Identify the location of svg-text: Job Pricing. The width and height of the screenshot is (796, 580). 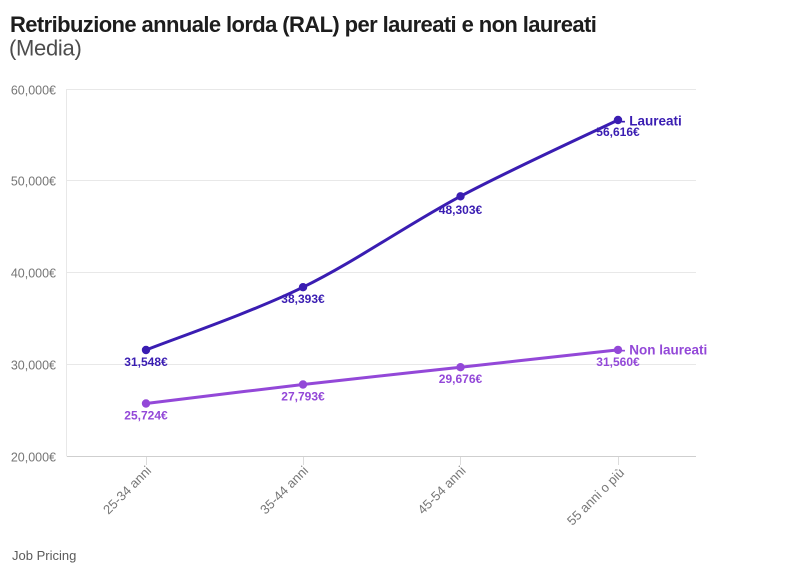
(44, 555).